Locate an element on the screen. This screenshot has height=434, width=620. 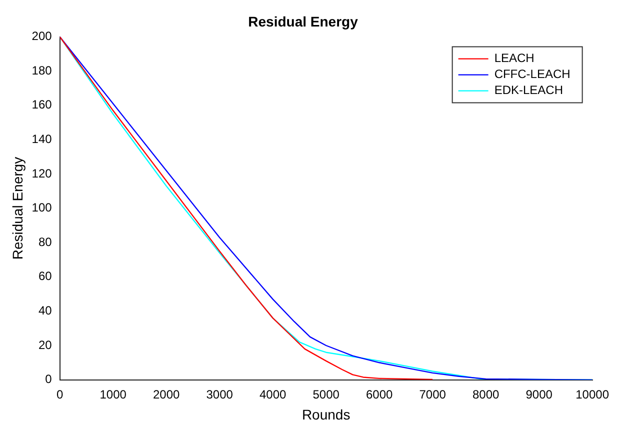
y-tick-label: 80 is located at coordinates (45, 241).